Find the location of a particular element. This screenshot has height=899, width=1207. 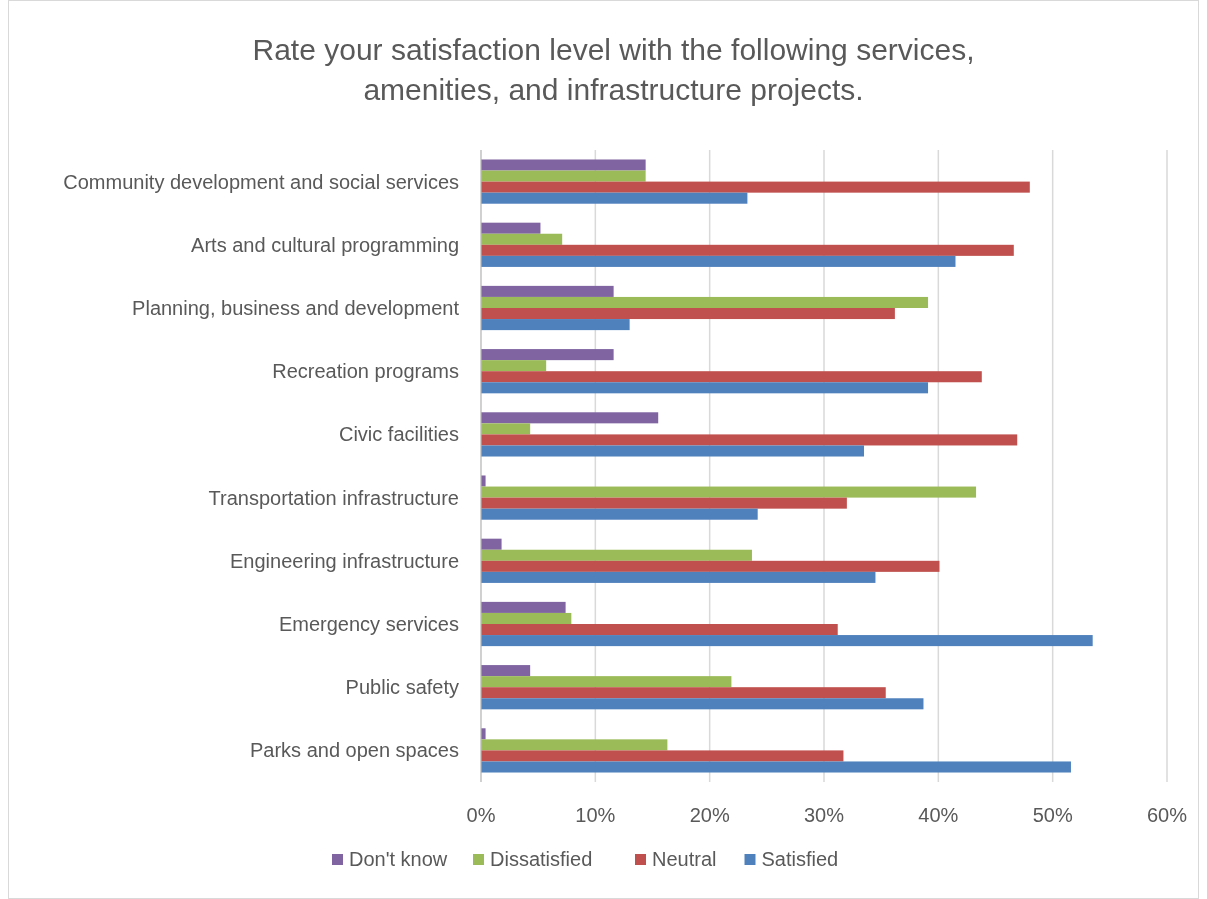

x-tick-label: 60% is located at coordinates (1167, 815).